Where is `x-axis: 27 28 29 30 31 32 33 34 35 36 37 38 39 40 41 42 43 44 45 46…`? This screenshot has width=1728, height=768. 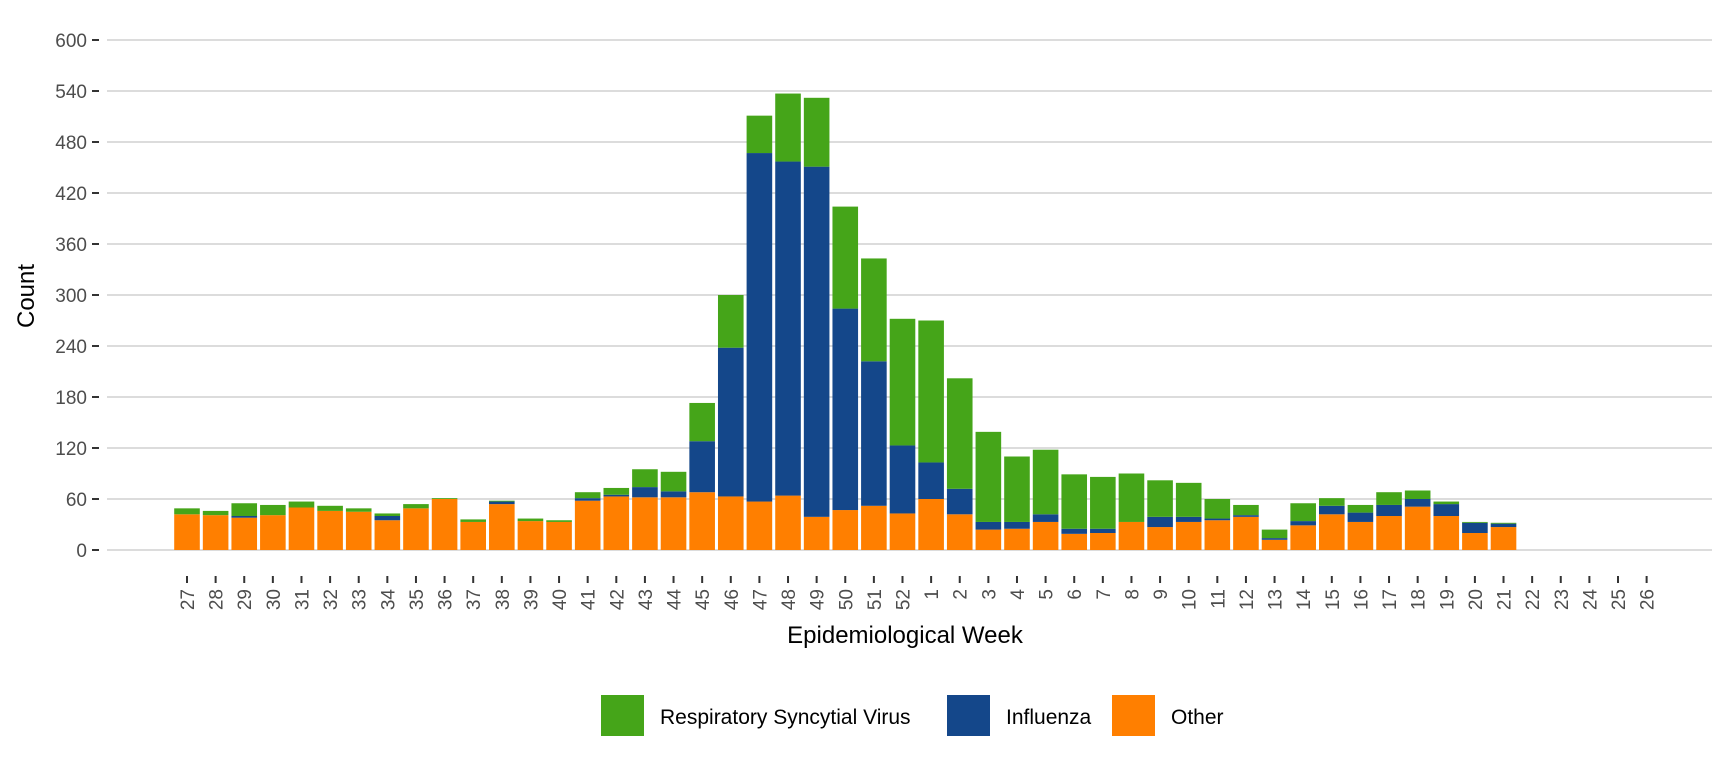 x-axis: 27 28 29 30 31 32 33 34 35 36 37 38 39 40 41 42 43 44 45 46… is located at coordinates (918, 593).